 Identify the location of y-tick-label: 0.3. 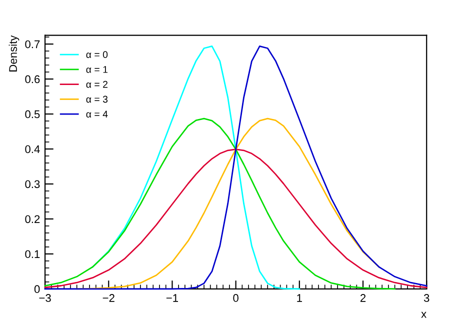
(32, 184).